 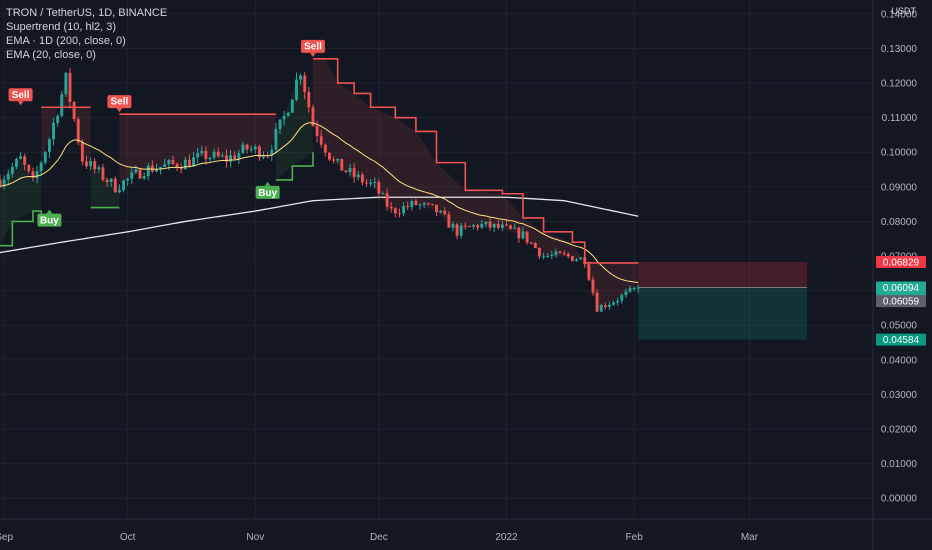 I want to click on price-tick-label: 0.12000, so click(x=899, y=84).